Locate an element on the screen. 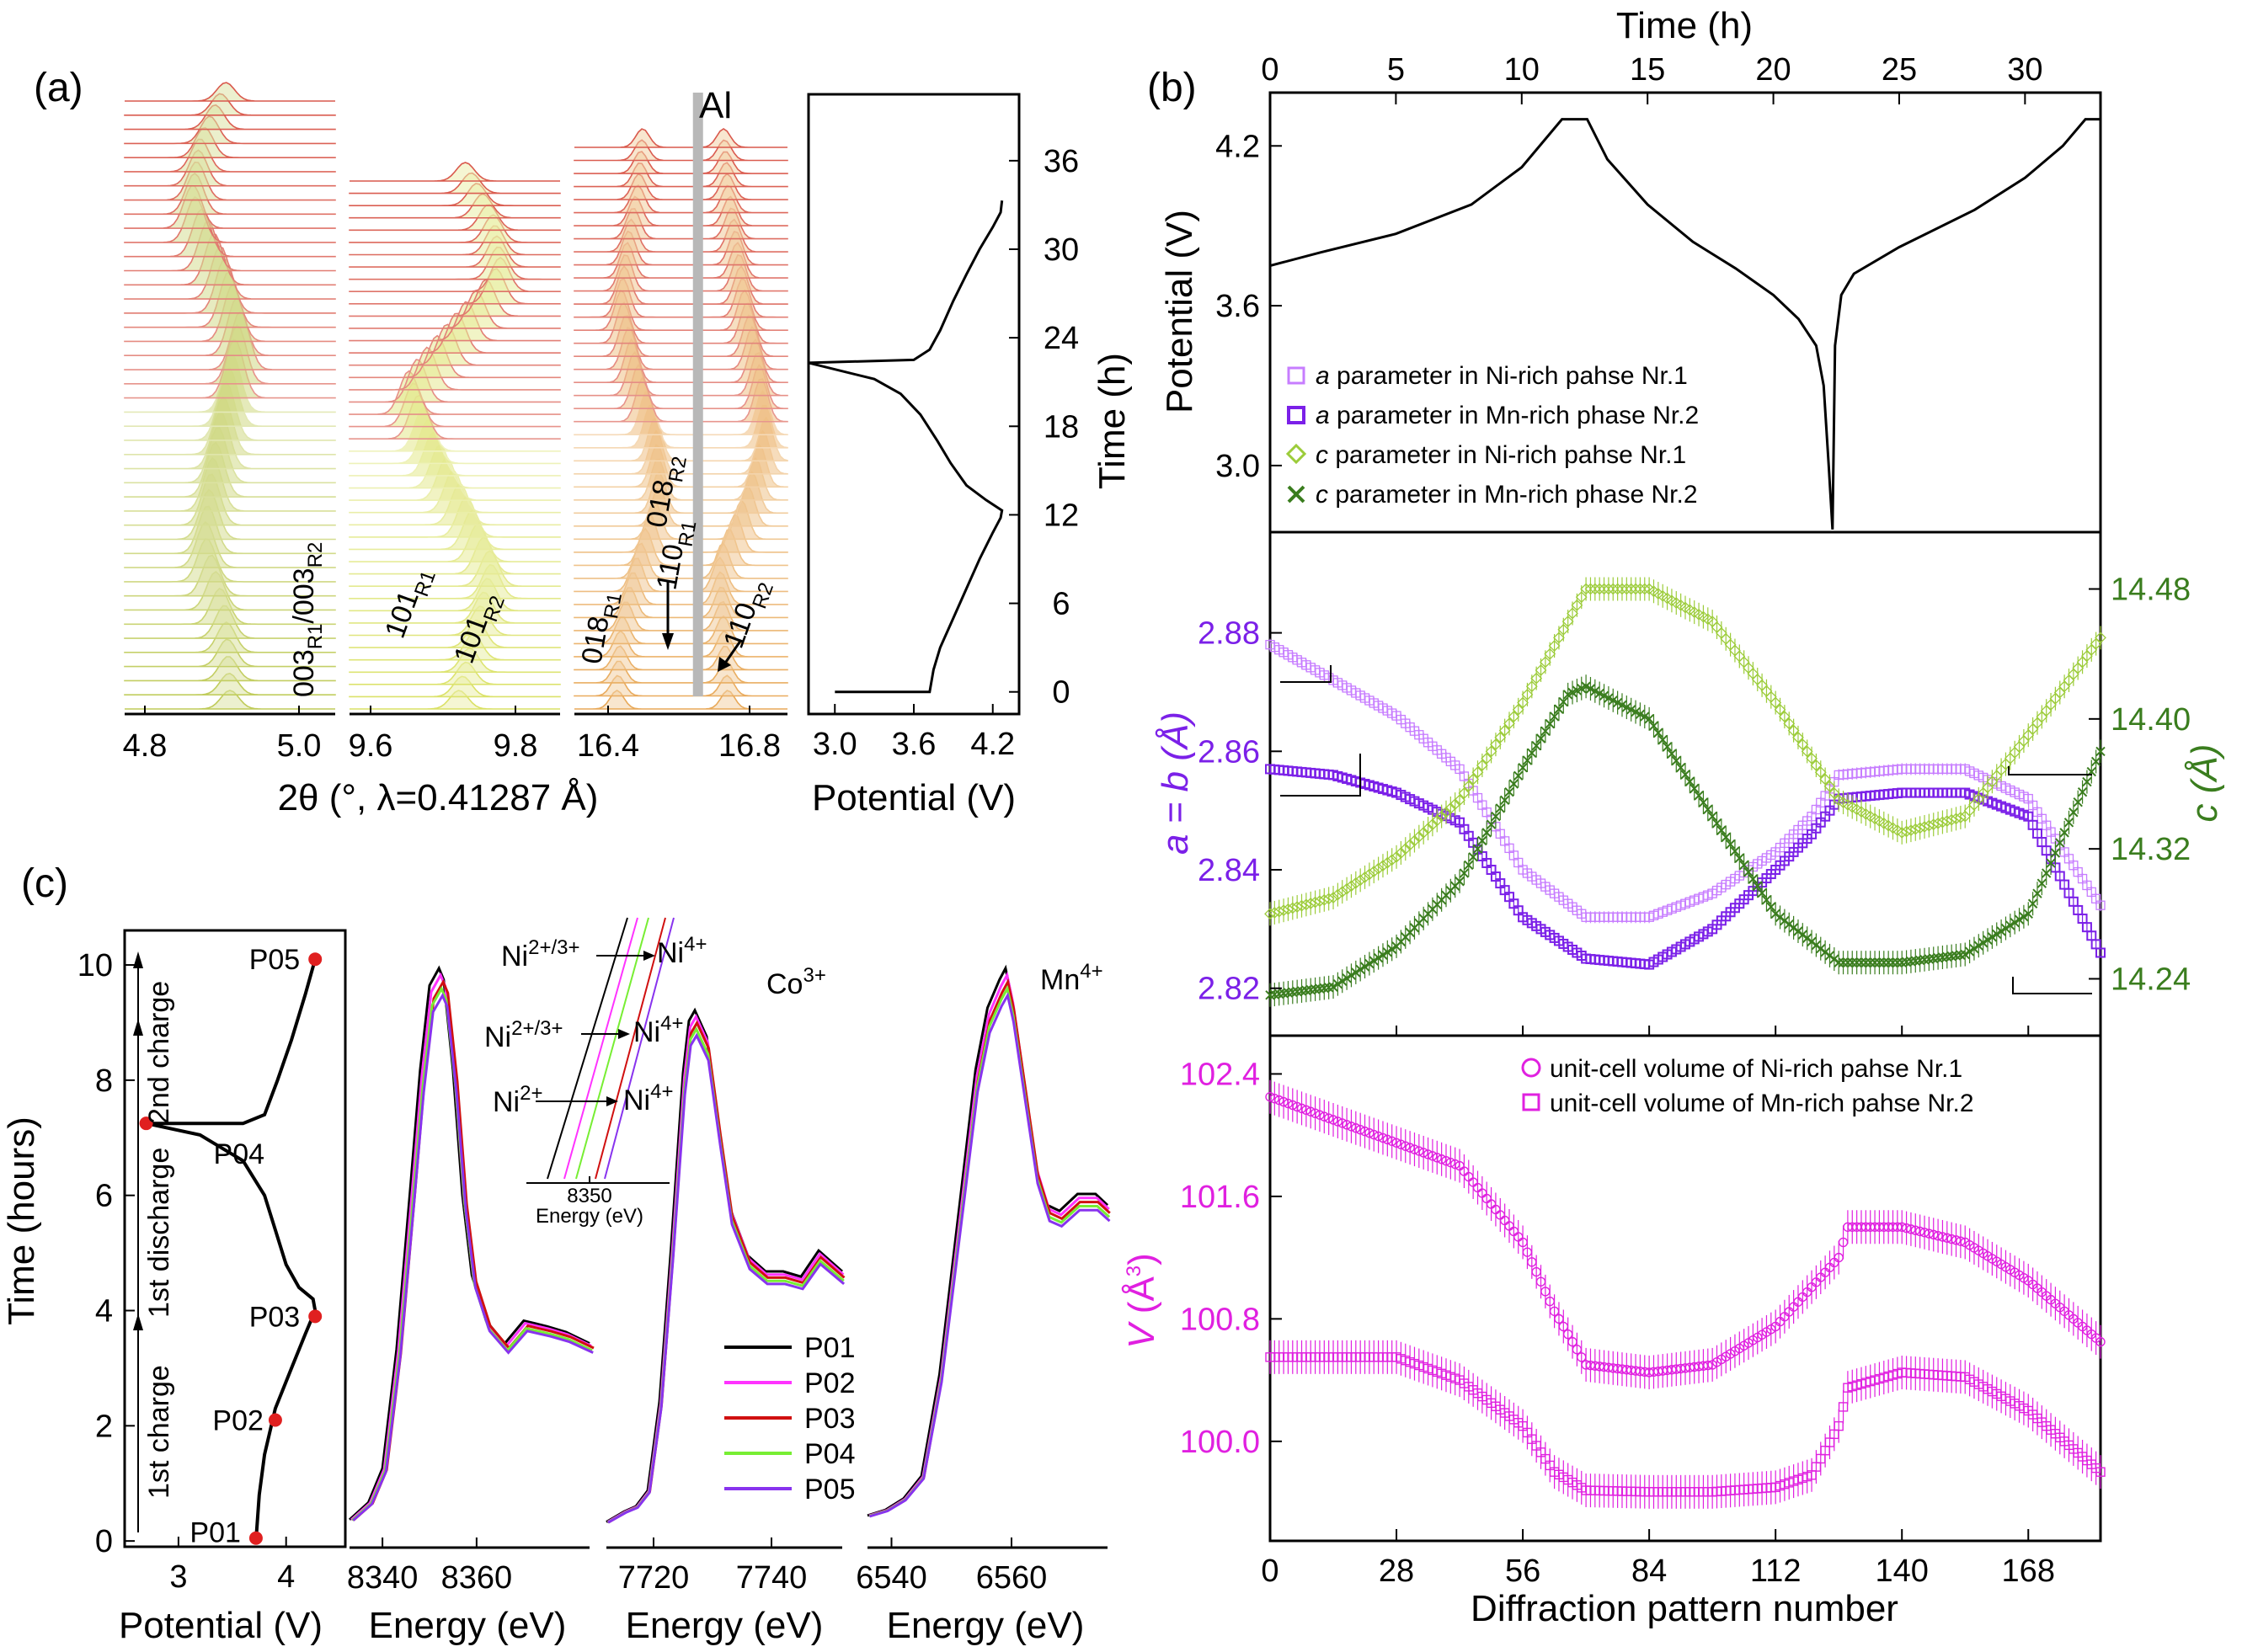 The width and height of the screenshot is (2242, 1652). tick-label: 3.0 is located at coordinates (1237, 466).